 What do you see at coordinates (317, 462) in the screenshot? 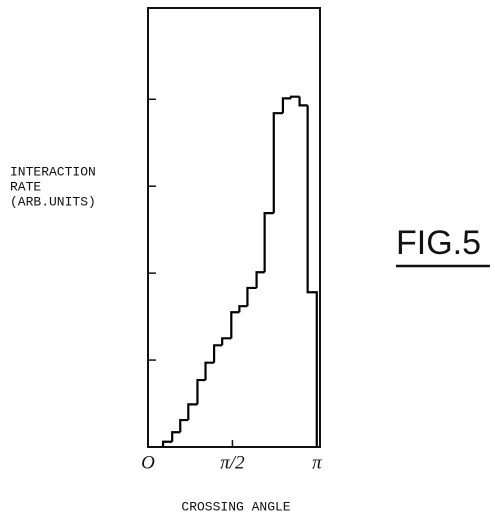
I see `x-tick-label: π` at bounding box center [317, 462].